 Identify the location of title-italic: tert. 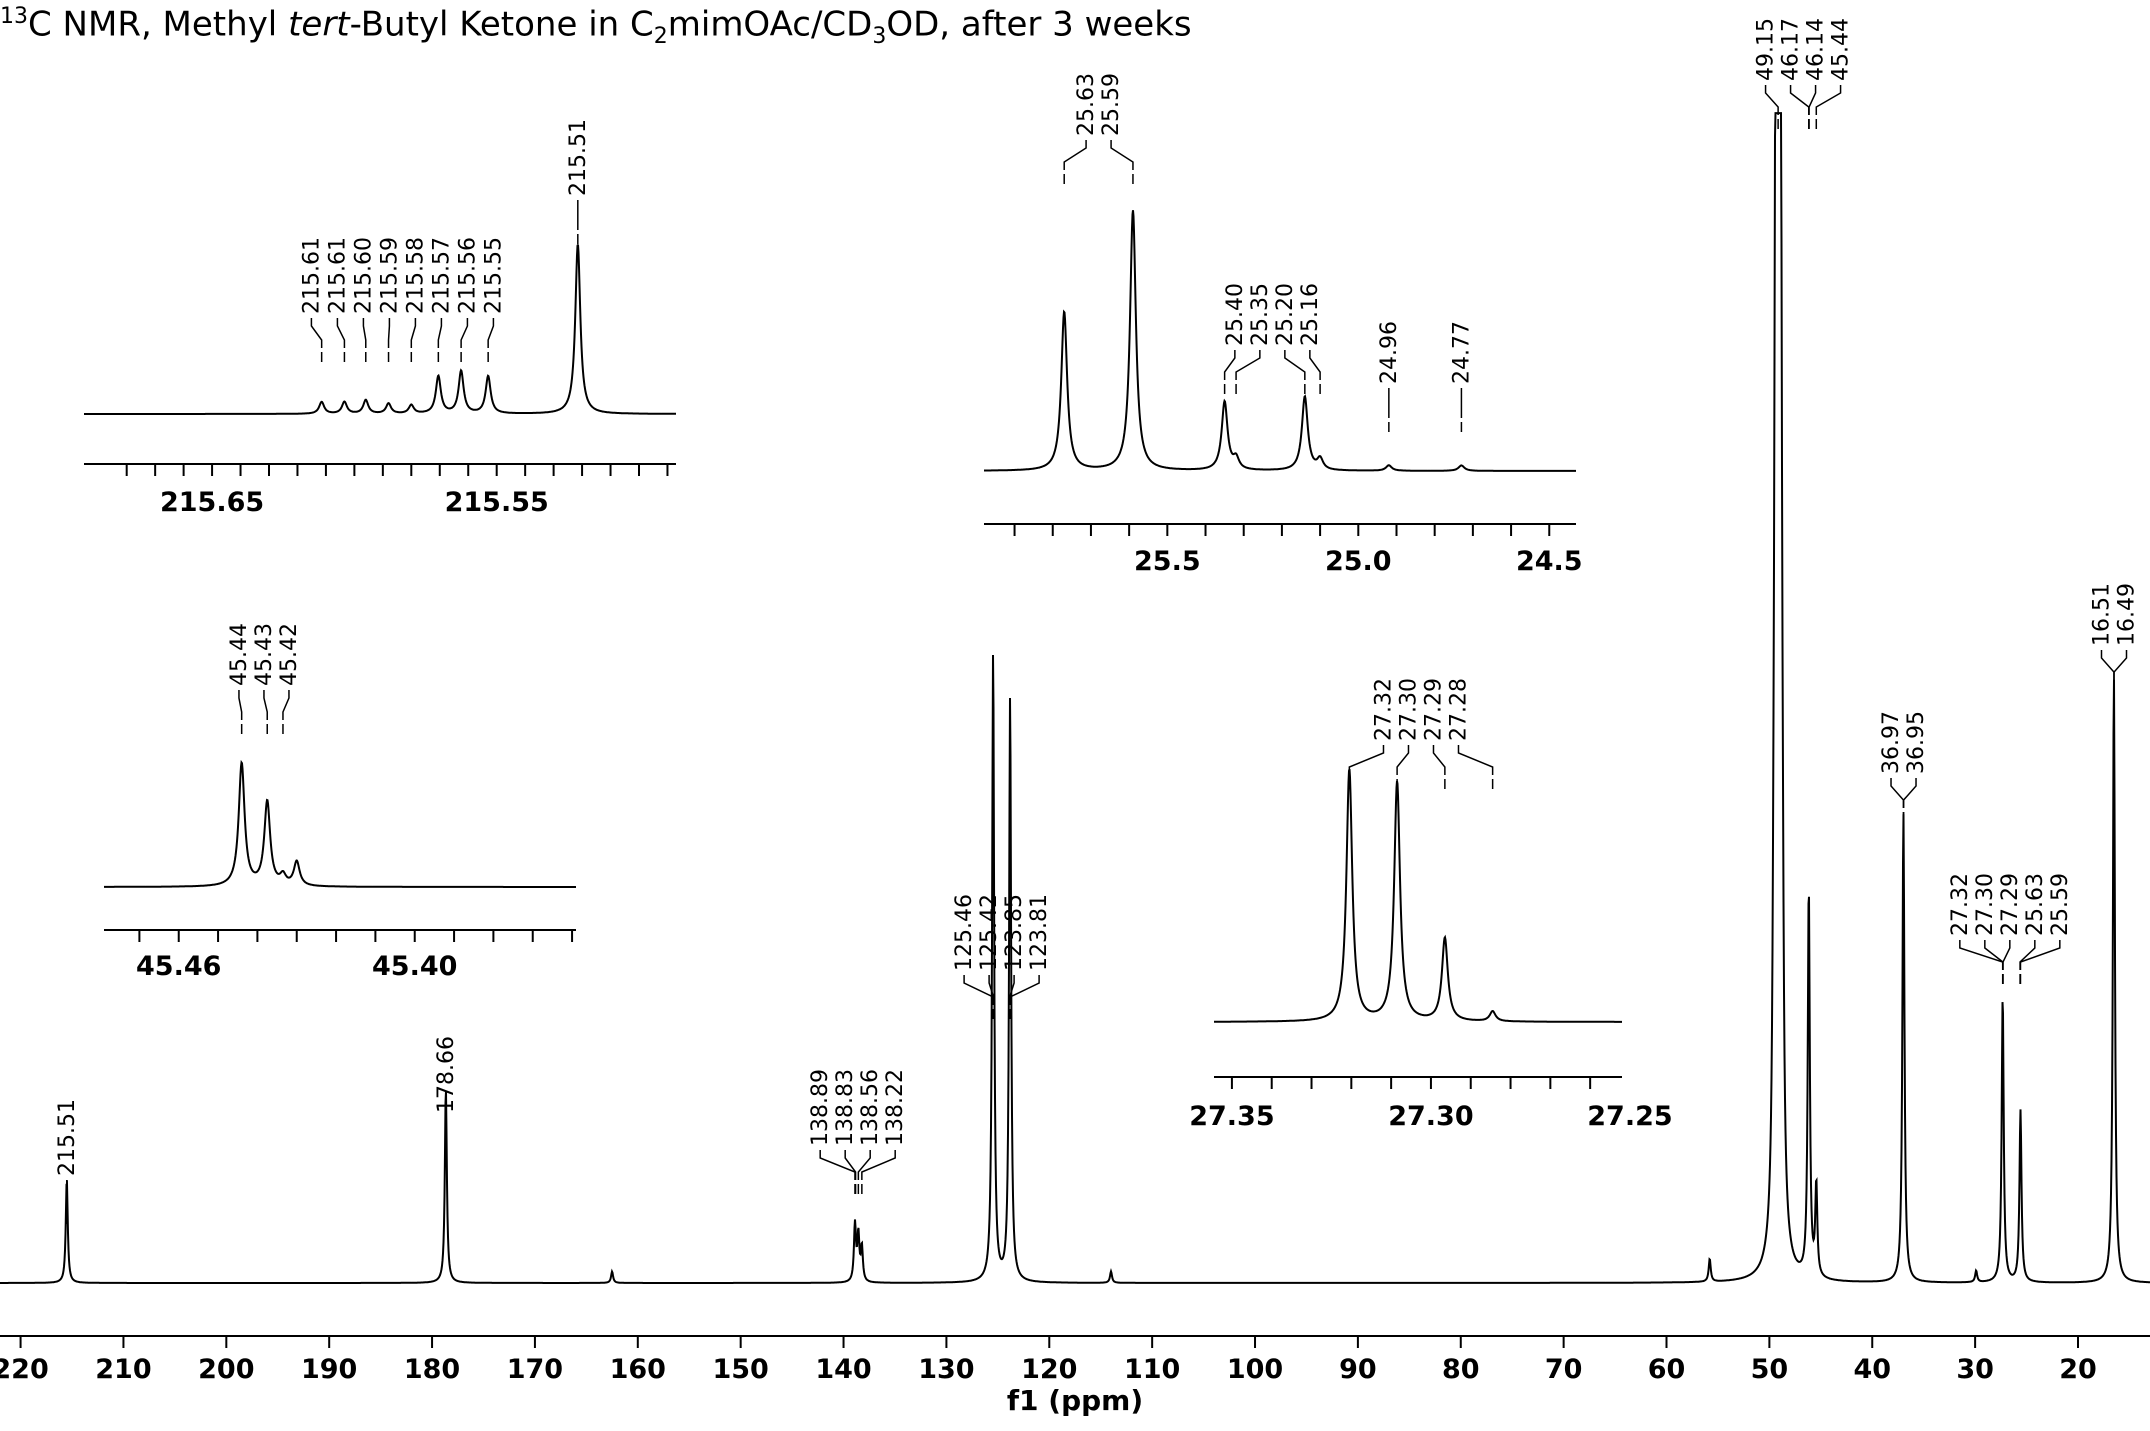
(319, 24).